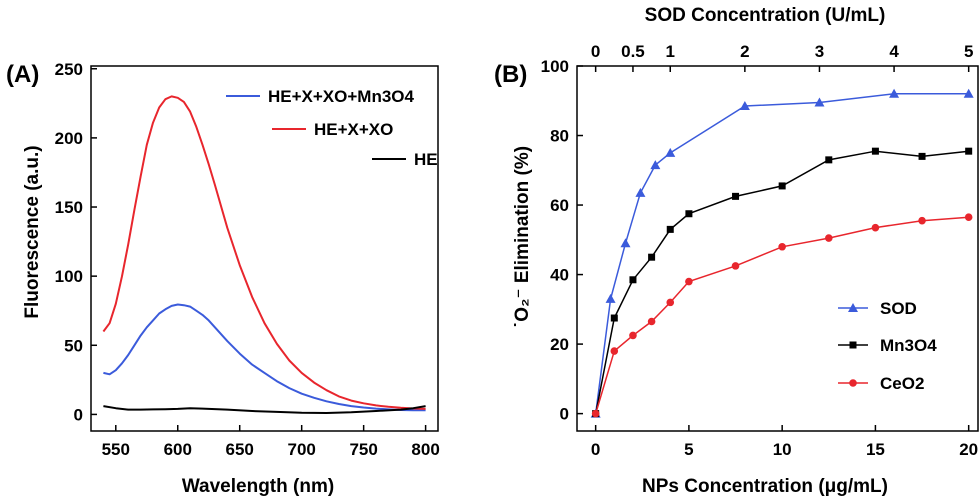  I want to click on panel-b-x-tick-label: 10, so click(782, 449).